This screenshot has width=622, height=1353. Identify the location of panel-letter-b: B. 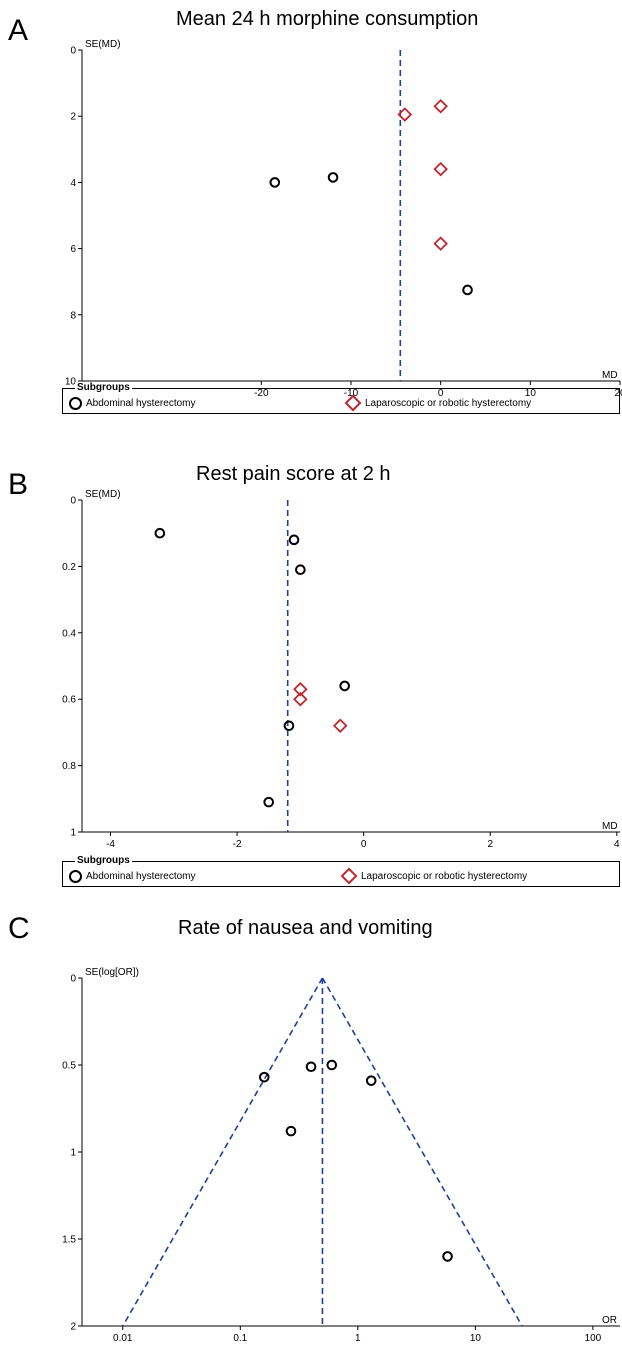
(18, 484).